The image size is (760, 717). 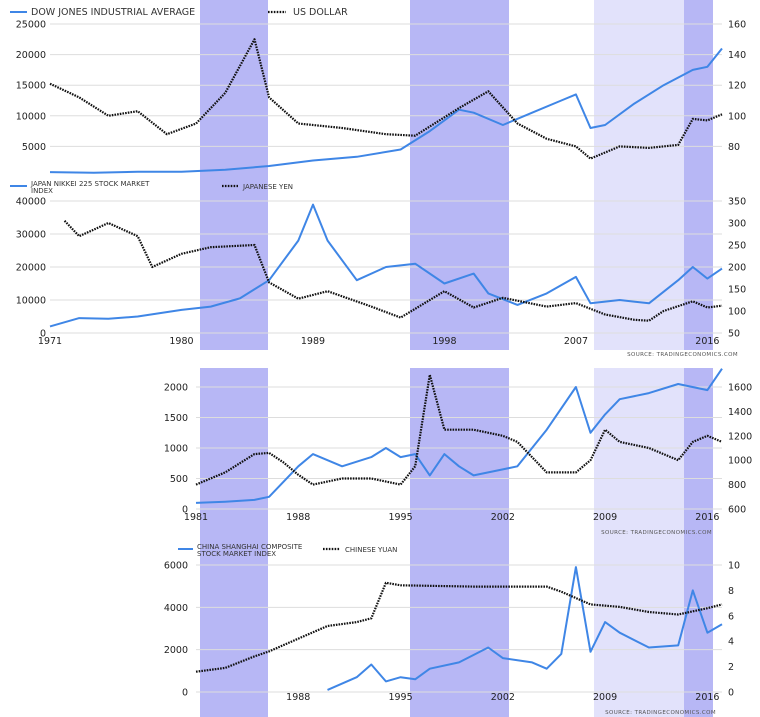 What do you see at coordinates (737, 485) in the screenshot?
I see `y-tick-right: 800` at bounding box center [737, 485].